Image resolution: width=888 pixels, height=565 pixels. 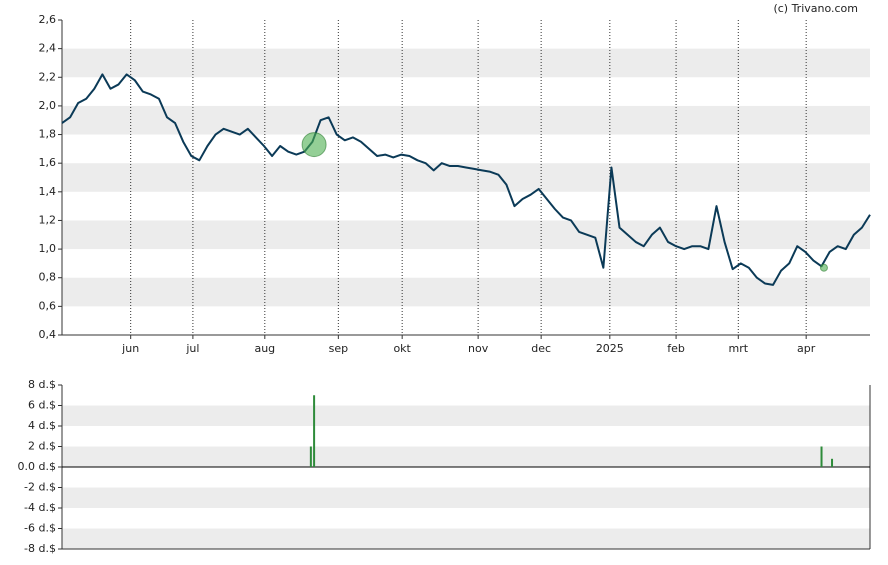 I want to click on x-tick-label: aug, so click(x=264, y=348).